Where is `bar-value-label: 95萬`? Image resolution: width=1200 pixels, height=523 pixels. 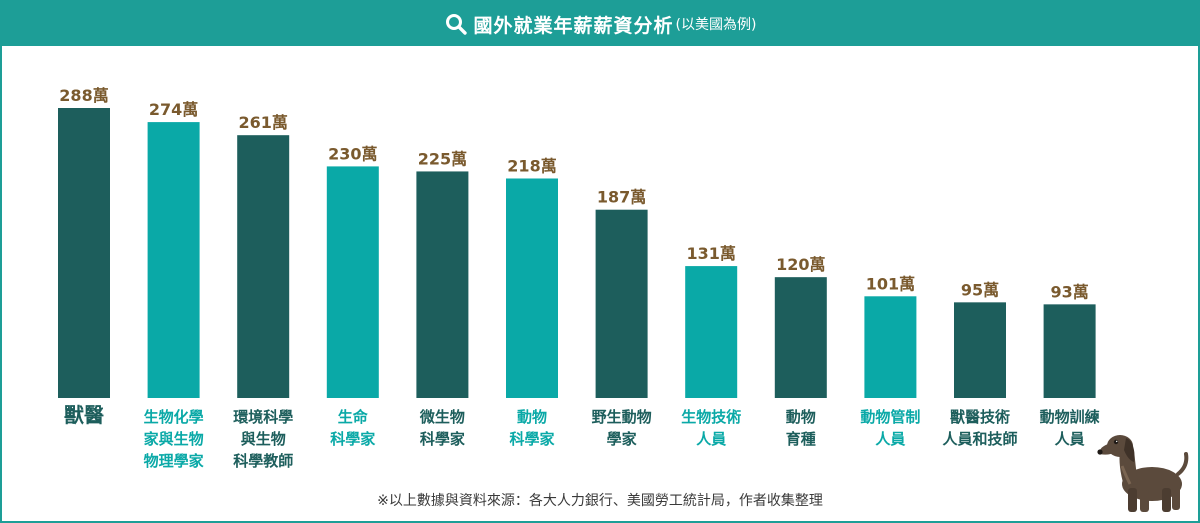
bar-value-label: 95萬 is located at coordinates (980, 289).